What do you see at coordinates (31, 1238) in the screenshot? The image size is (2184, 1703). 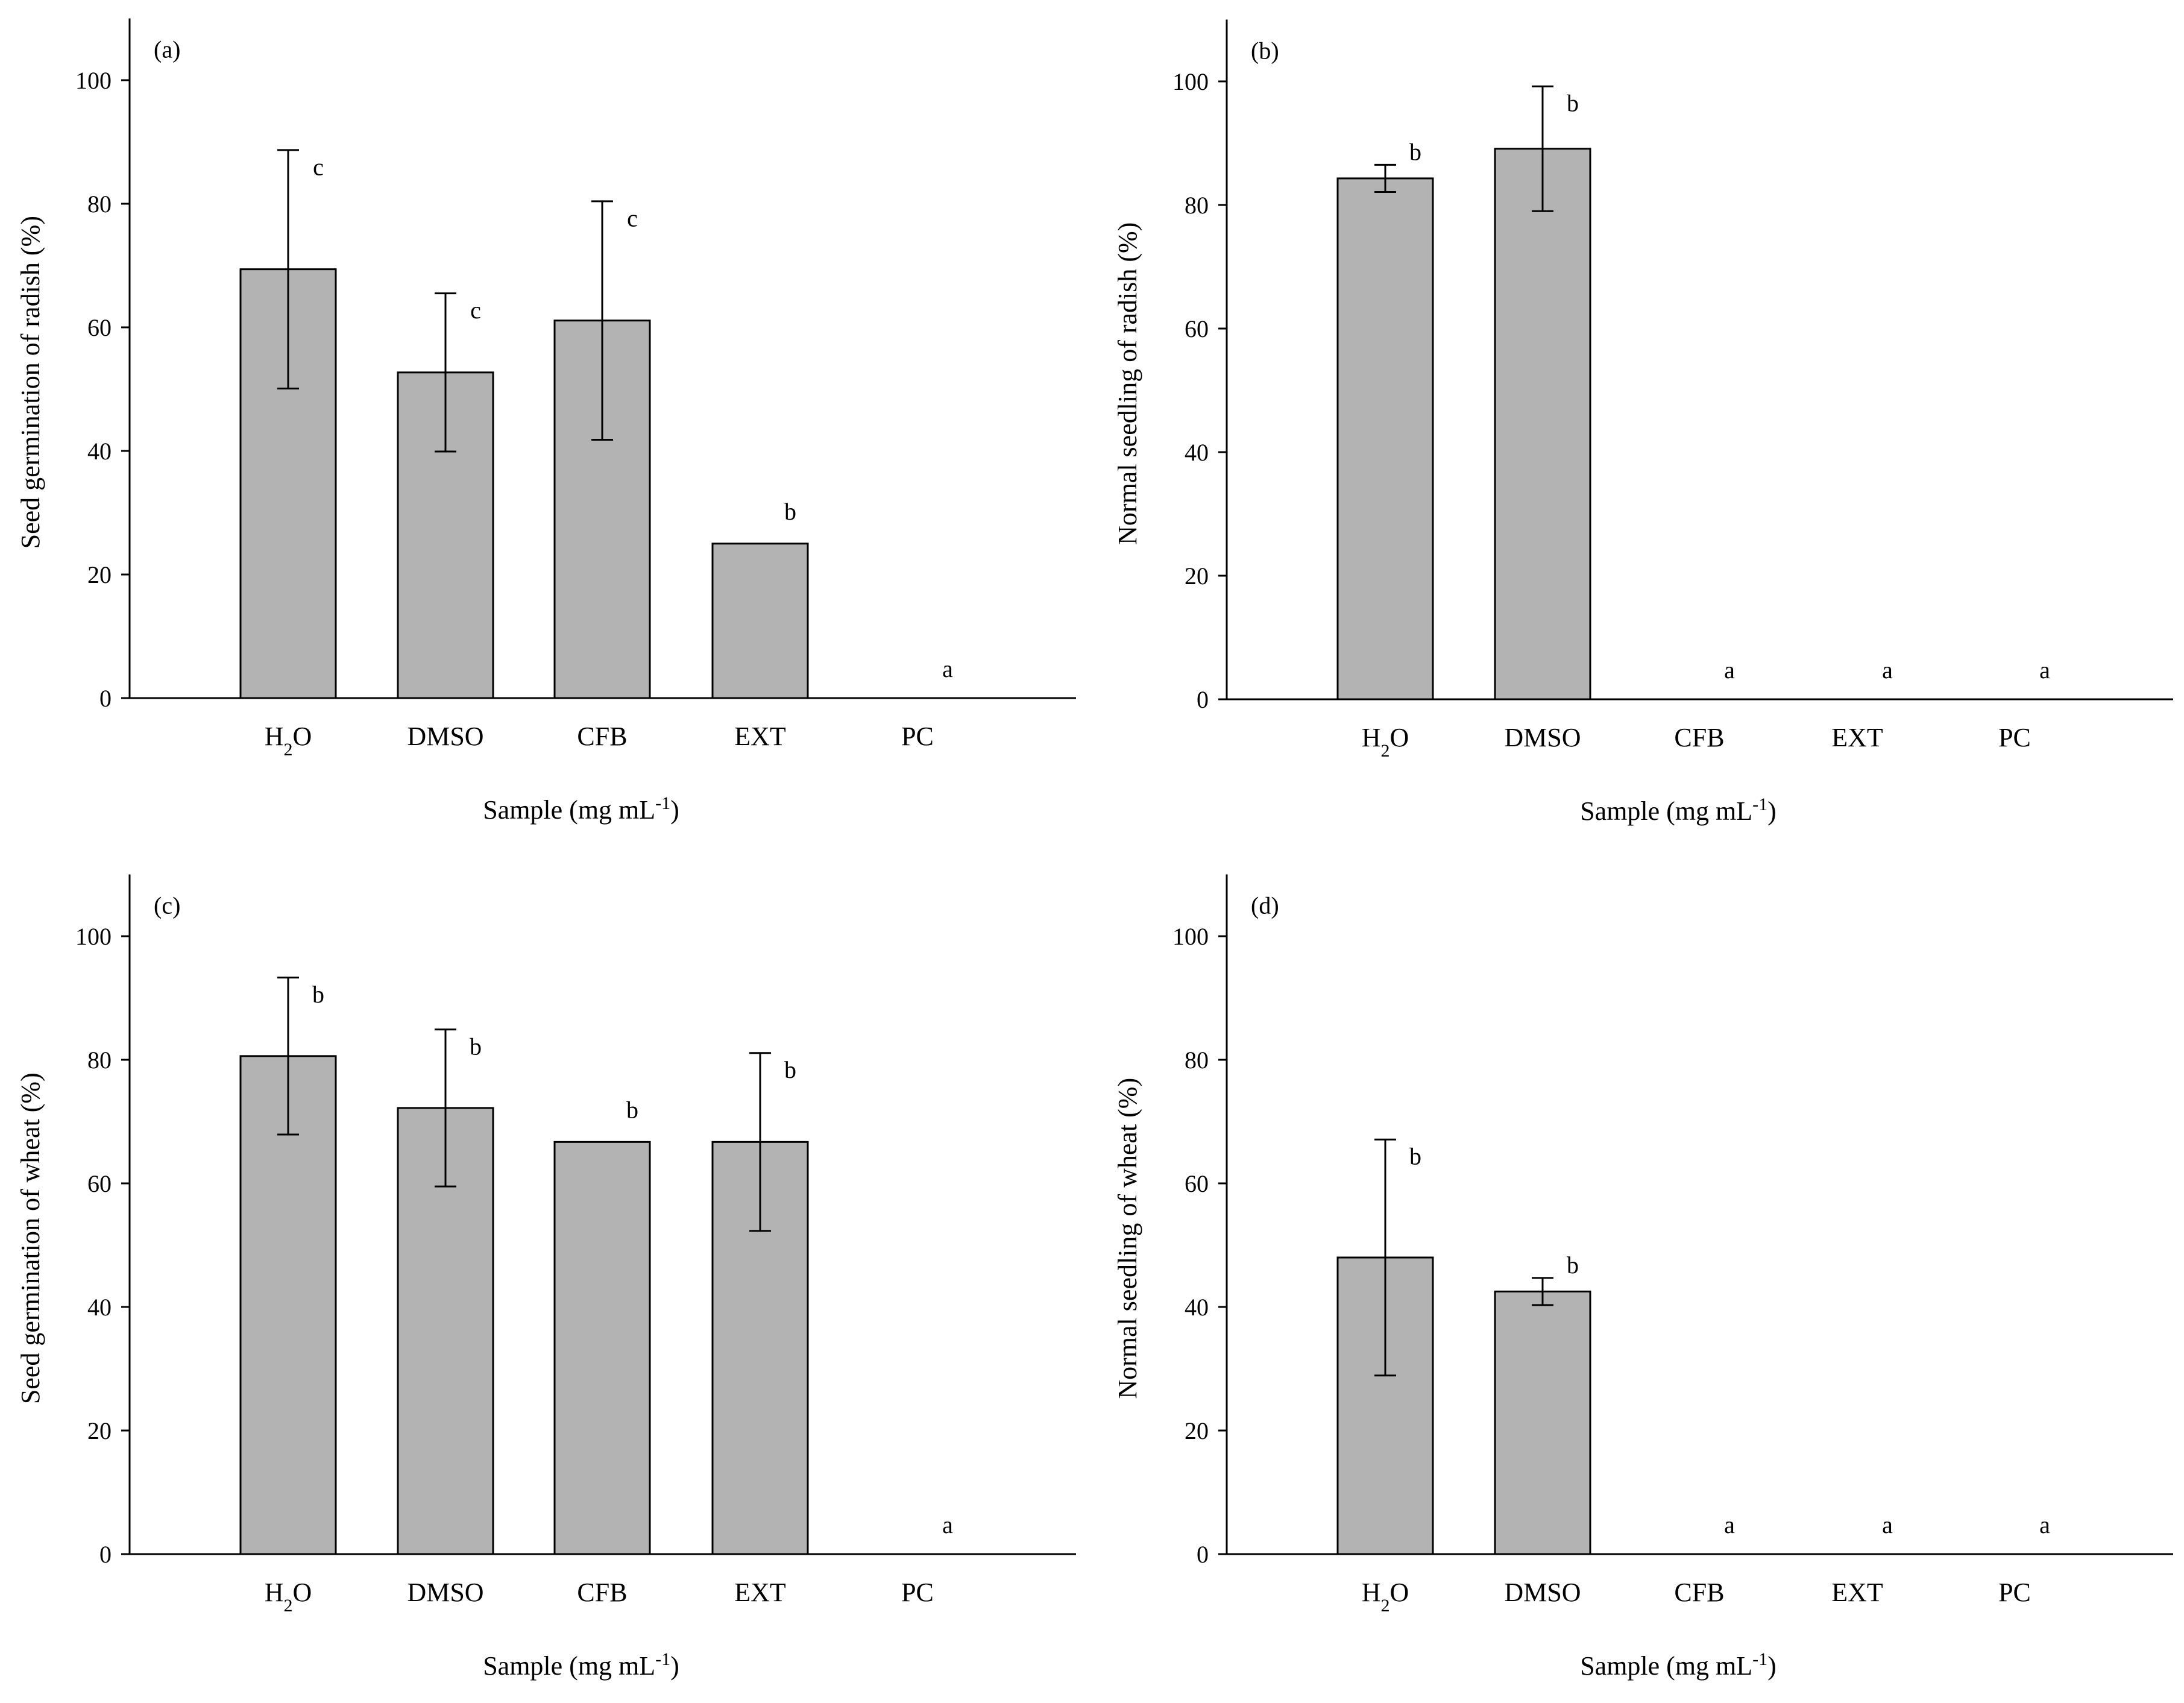 I see `y-axis-title: Seed germination of wheat (%)` at bounding box center [31, 1238].